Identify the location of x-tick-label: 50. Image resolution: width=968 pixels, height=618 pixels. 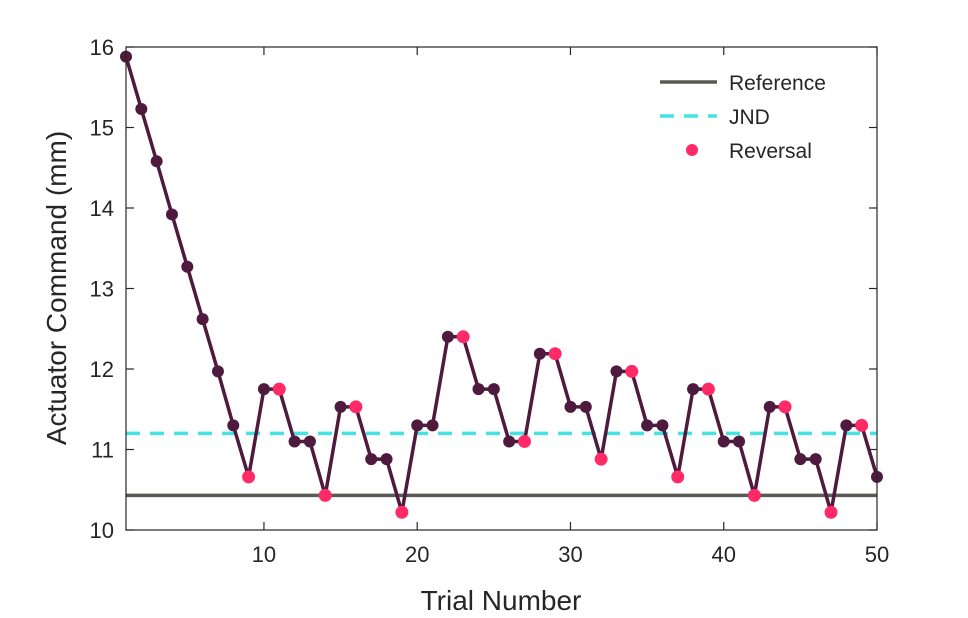
(877, 554).